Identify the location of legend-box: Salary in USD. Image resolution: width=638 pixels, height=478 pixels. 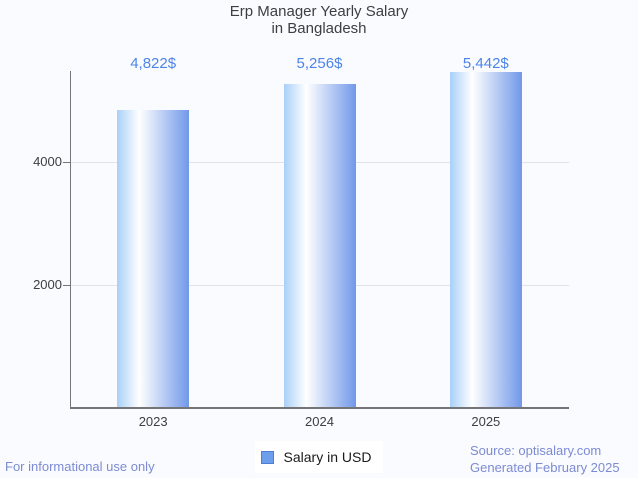
(319, 457).